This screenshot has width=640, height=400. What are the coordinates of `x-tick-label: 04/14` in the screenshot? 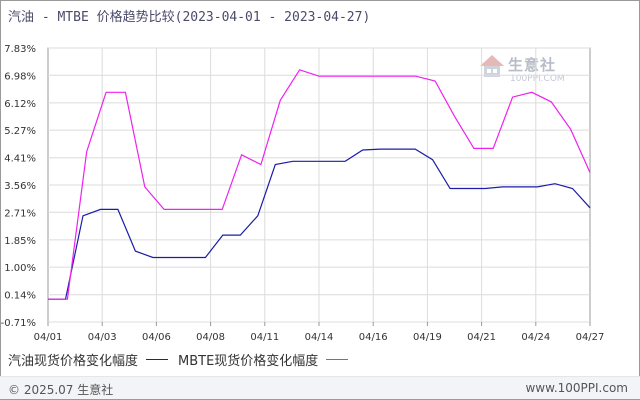 It's located at (319, 337).